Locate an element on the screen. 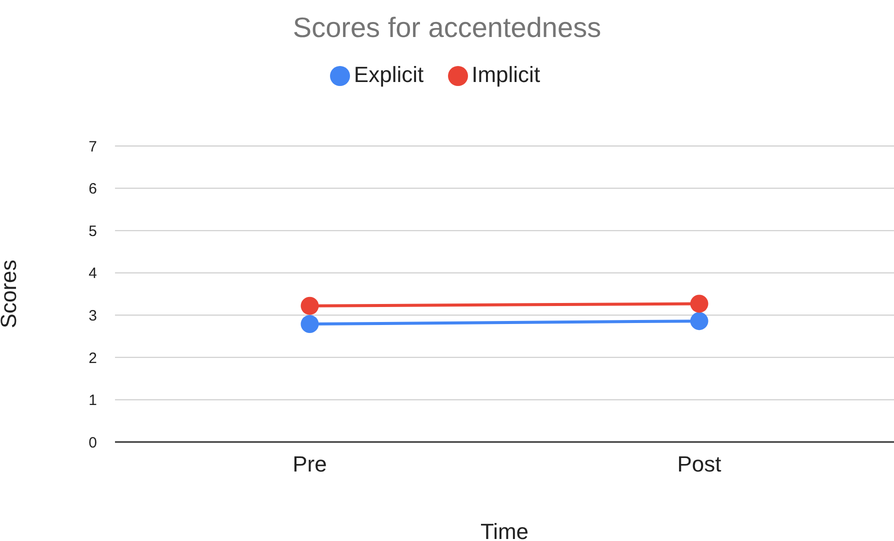  chart-title: Scores for accentedness is located at coordinates (447, 28).